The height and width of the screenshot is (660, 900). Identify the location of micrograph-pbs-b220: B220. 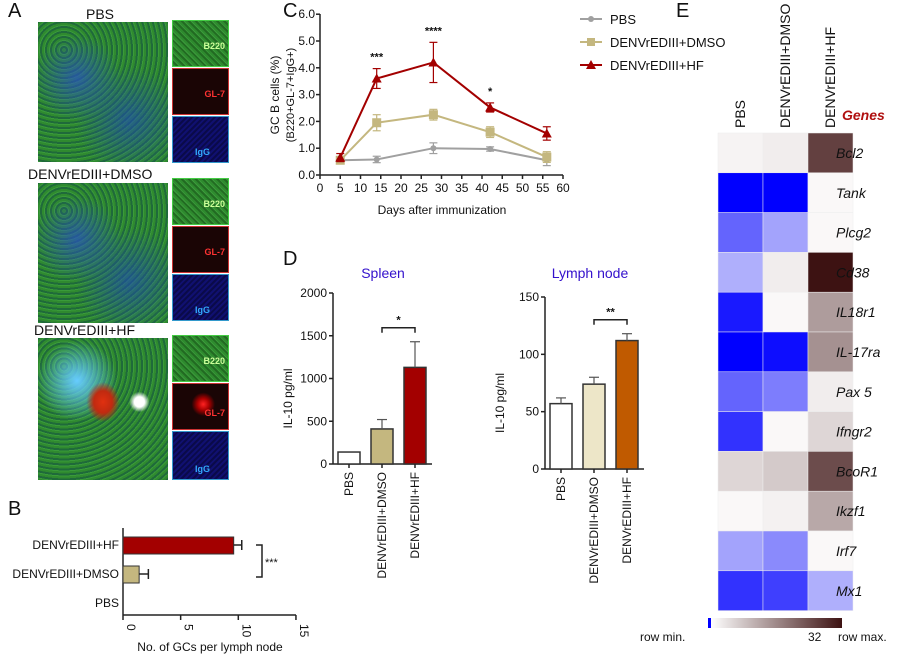
(200, 43).